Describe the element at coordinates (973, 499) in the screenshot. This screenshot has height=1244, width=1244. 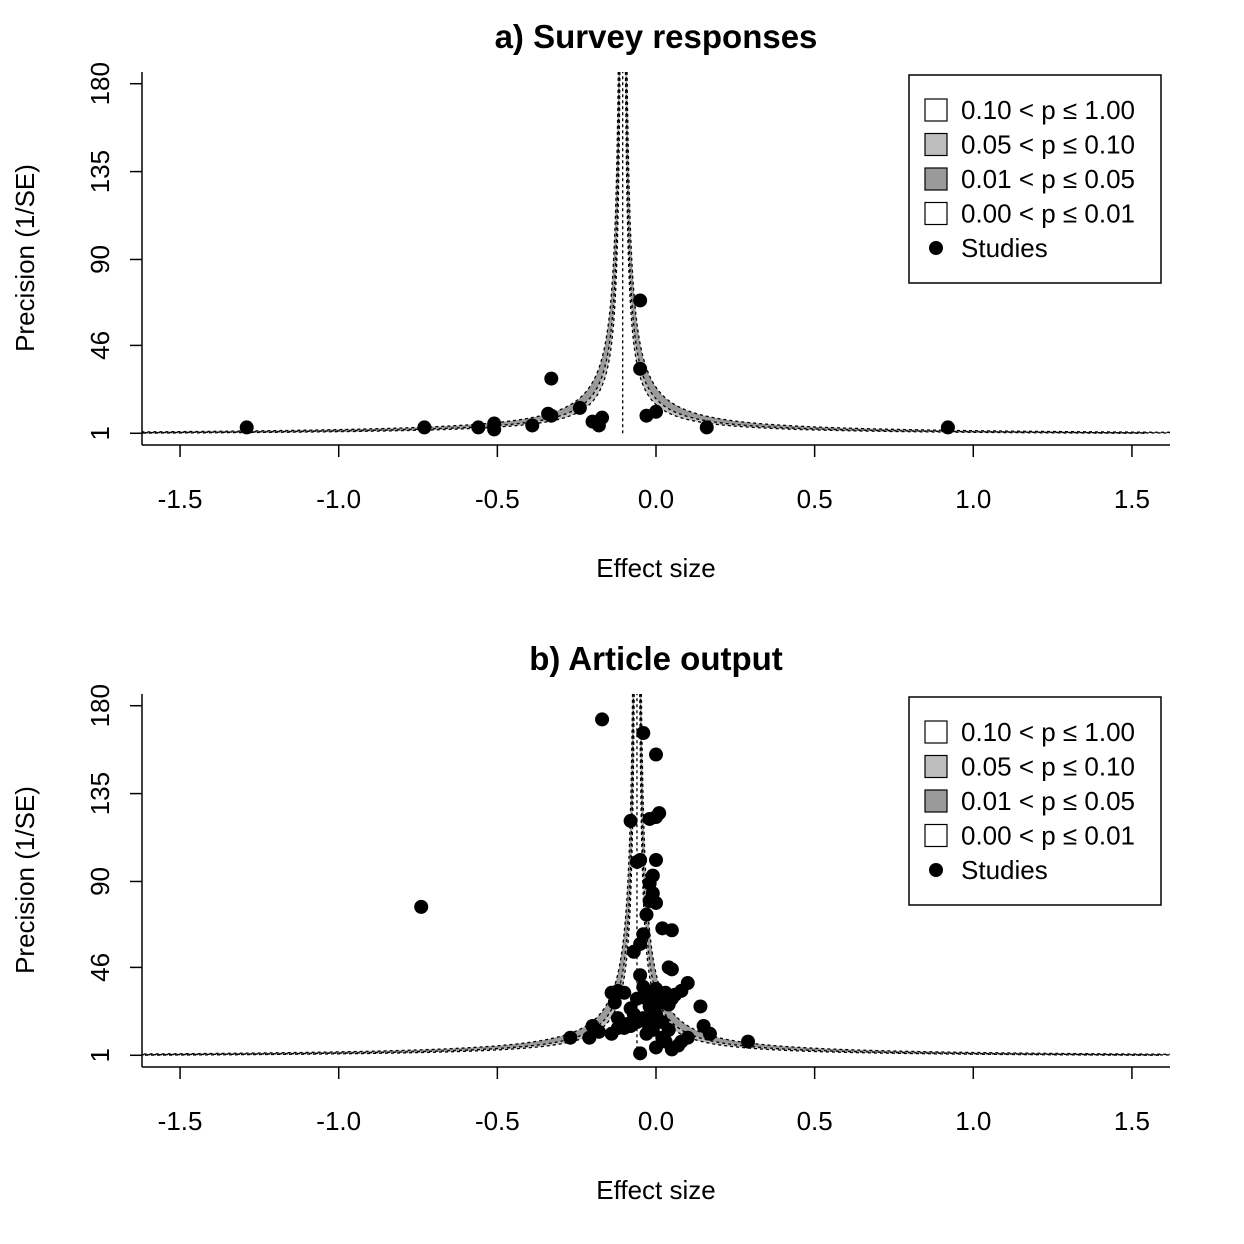
I see `x-tick-label: 1.0` at that location.